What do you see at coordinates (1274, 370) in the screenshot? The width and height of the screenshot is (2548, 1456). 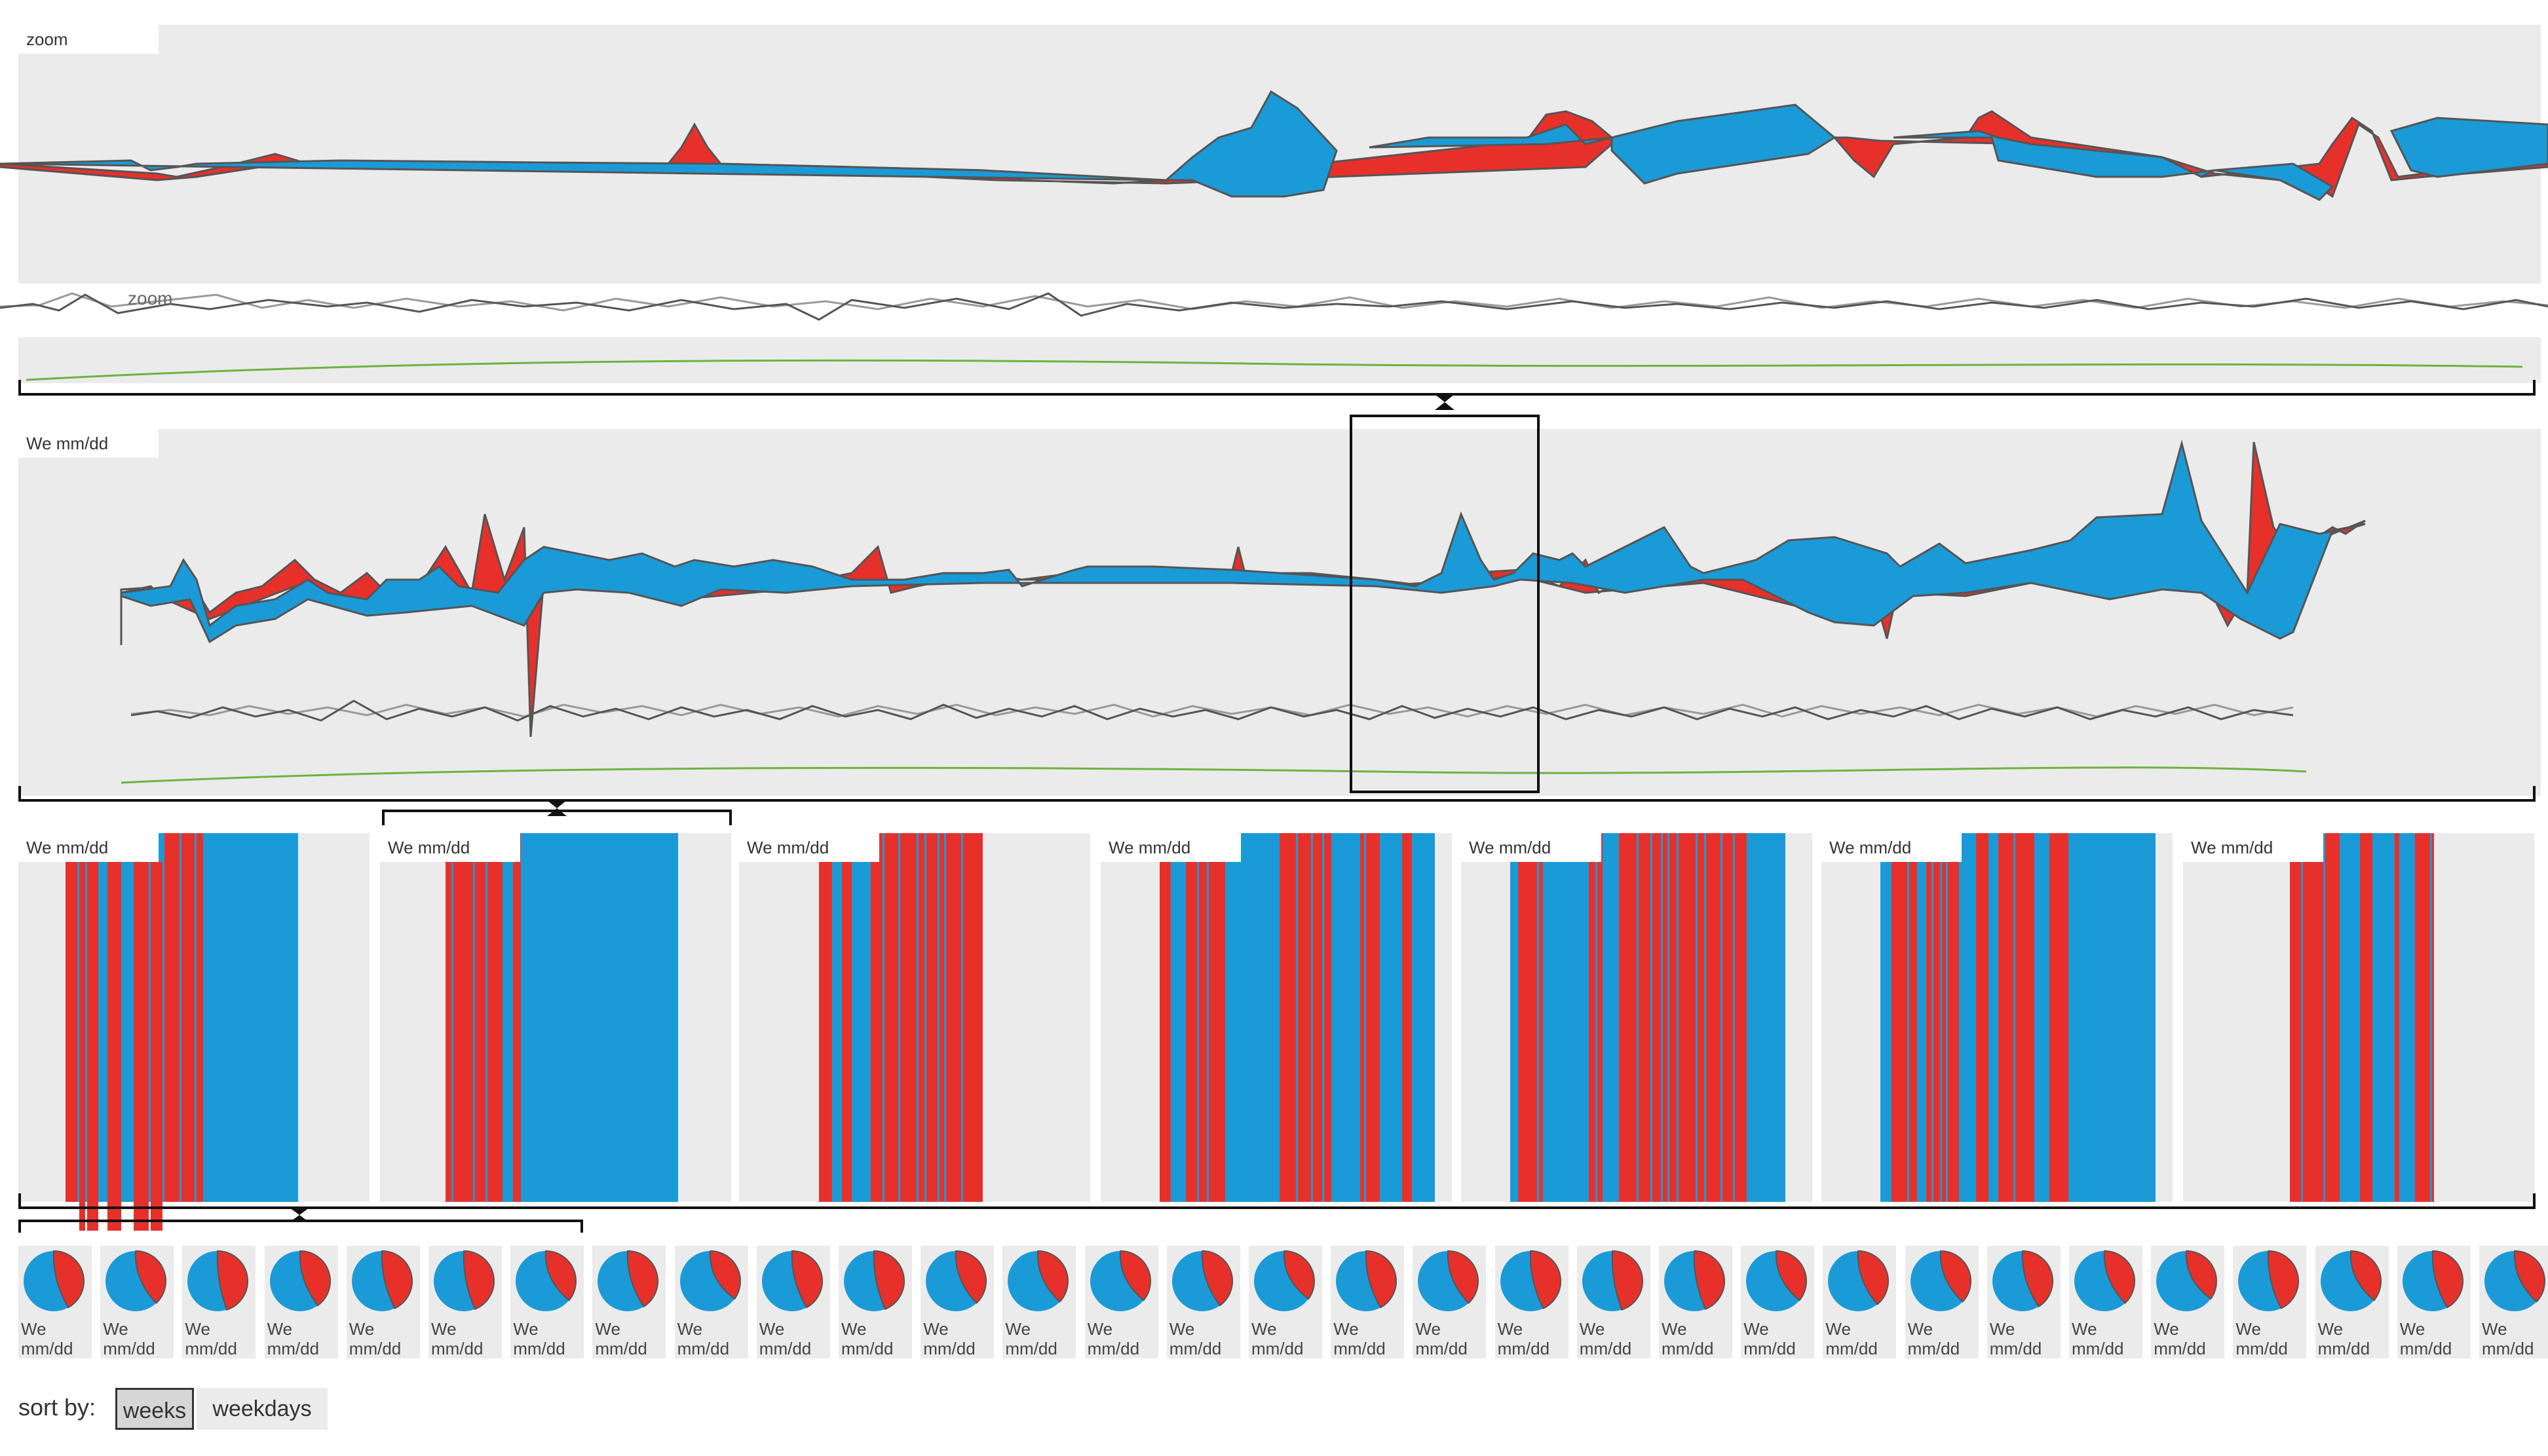 I see `zoom-trend-line` at bounding box center [1274, 370].